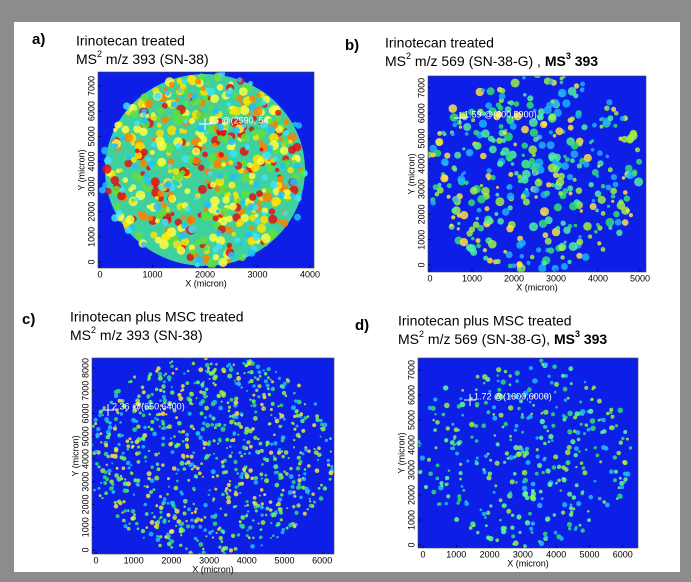 This screenshot has height=582, width=691. Describe the element at coordinates (555, 61) in the screenshot. I see `ms-bold: MS` at that location.